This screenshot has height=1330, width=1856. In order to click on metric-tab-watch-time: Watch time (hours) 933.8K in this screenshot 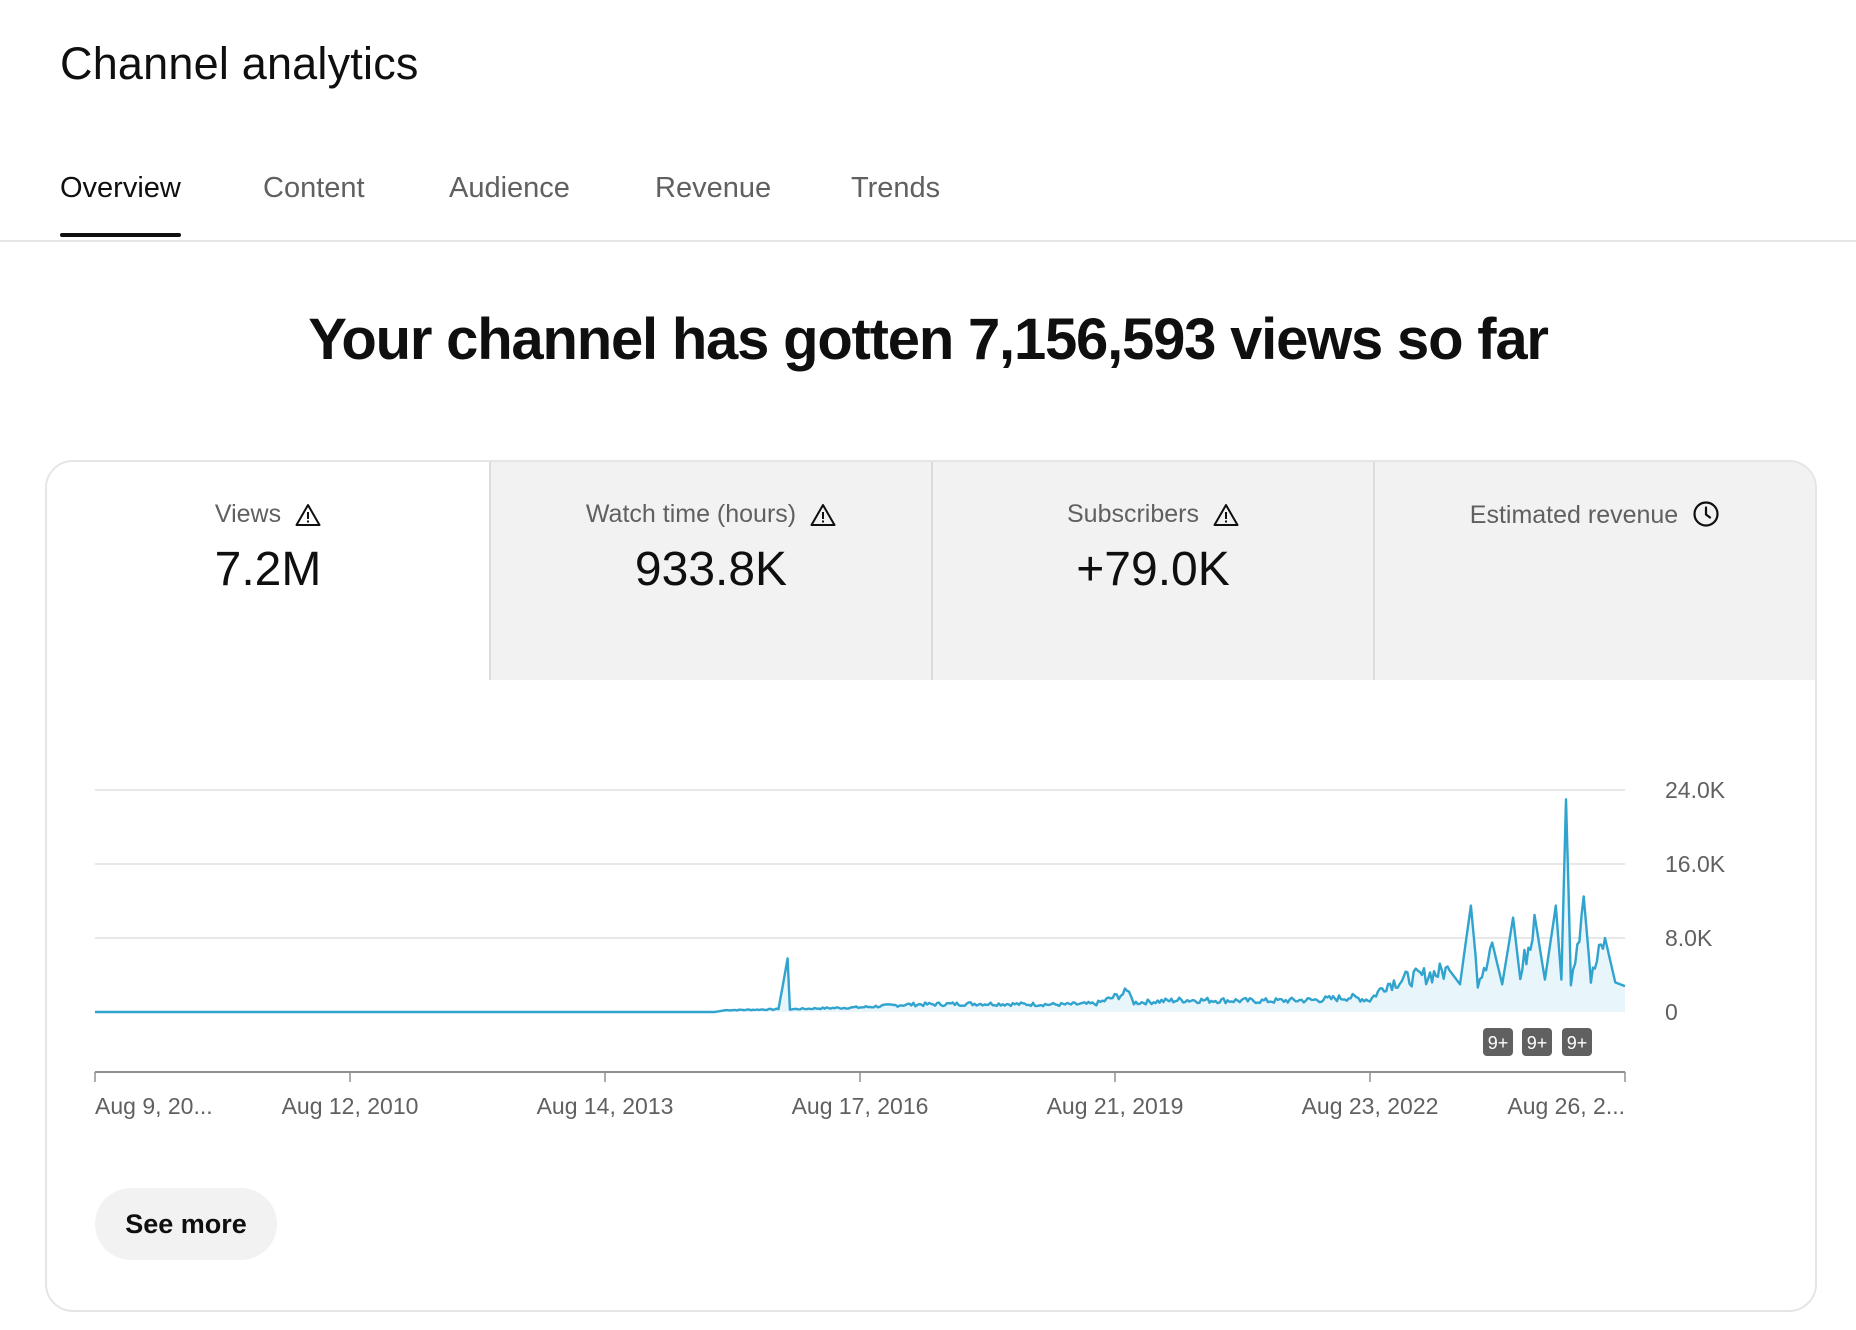, I will do `click(710, 571)`.